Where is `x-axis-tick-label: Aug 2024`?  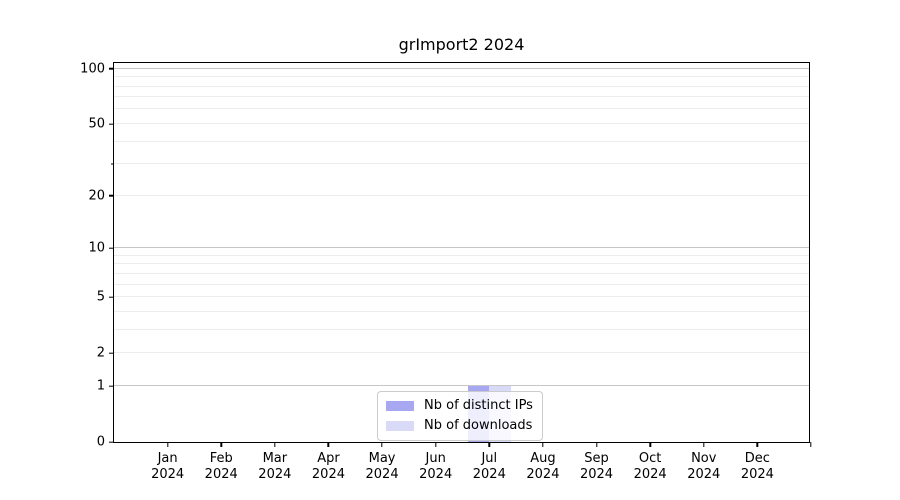
x-axis-tick-label: Aug 2024 is located at coordinates (542, 467).